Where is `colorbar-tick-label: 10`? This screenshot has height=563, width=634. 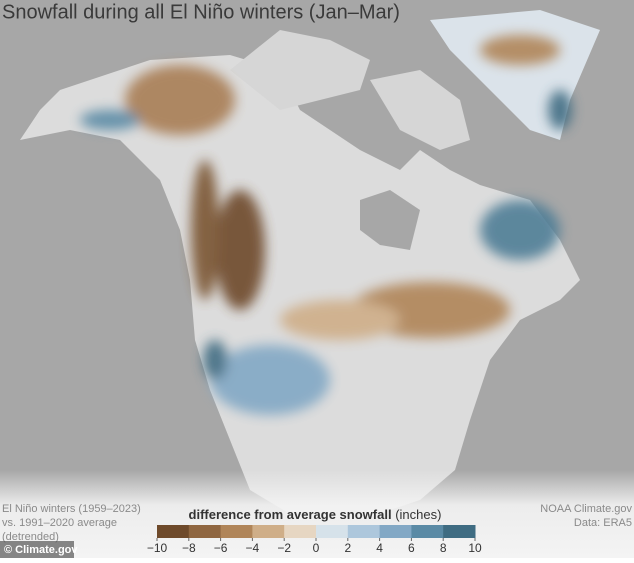
colorbar-tick-label: 10 is located at coordinates (475, 548).